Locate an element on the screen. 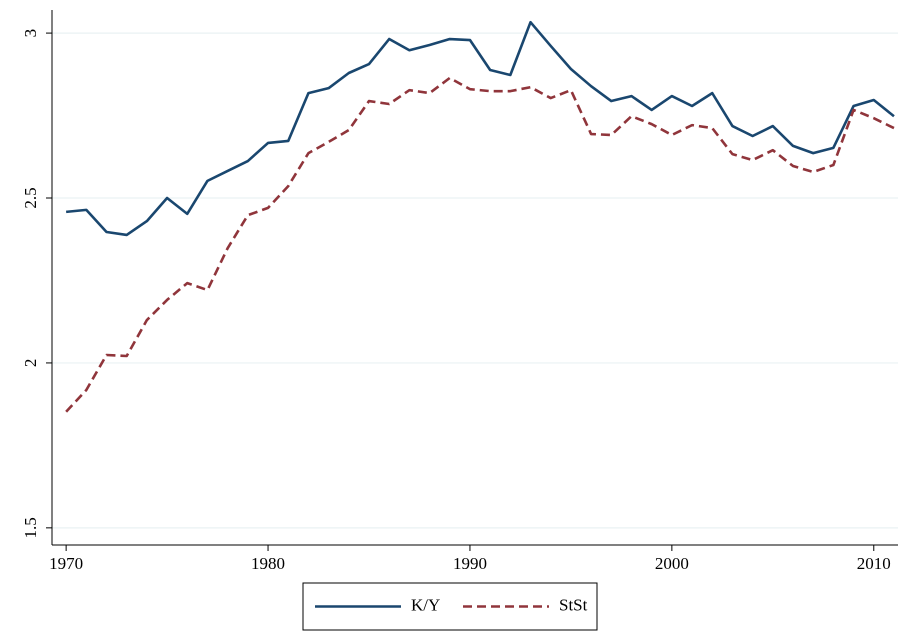 The width and height of the screenshot is (900, 641). legend-label: StSt is located at coordinates (573, 604).